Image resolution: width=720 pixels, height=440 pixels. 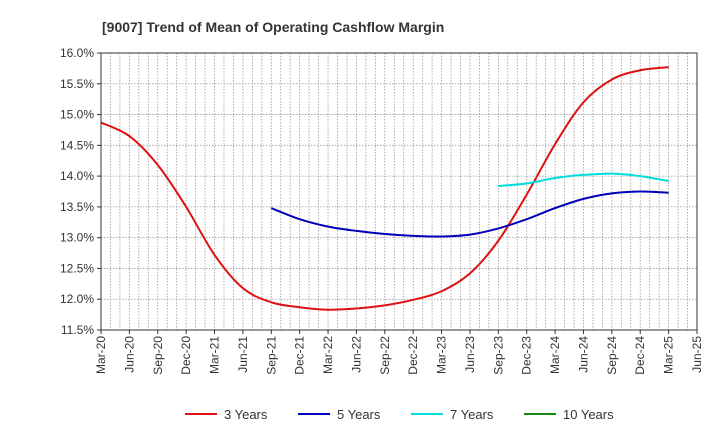 I want to click on x-tick-label: Sep-21, so click(x=271, y=355).